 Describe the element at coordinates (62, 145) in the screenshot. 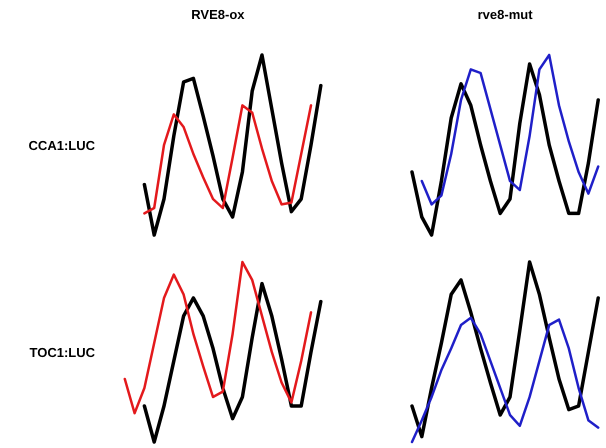

I see `y-axis-title: CCA1:LUC` at that location.